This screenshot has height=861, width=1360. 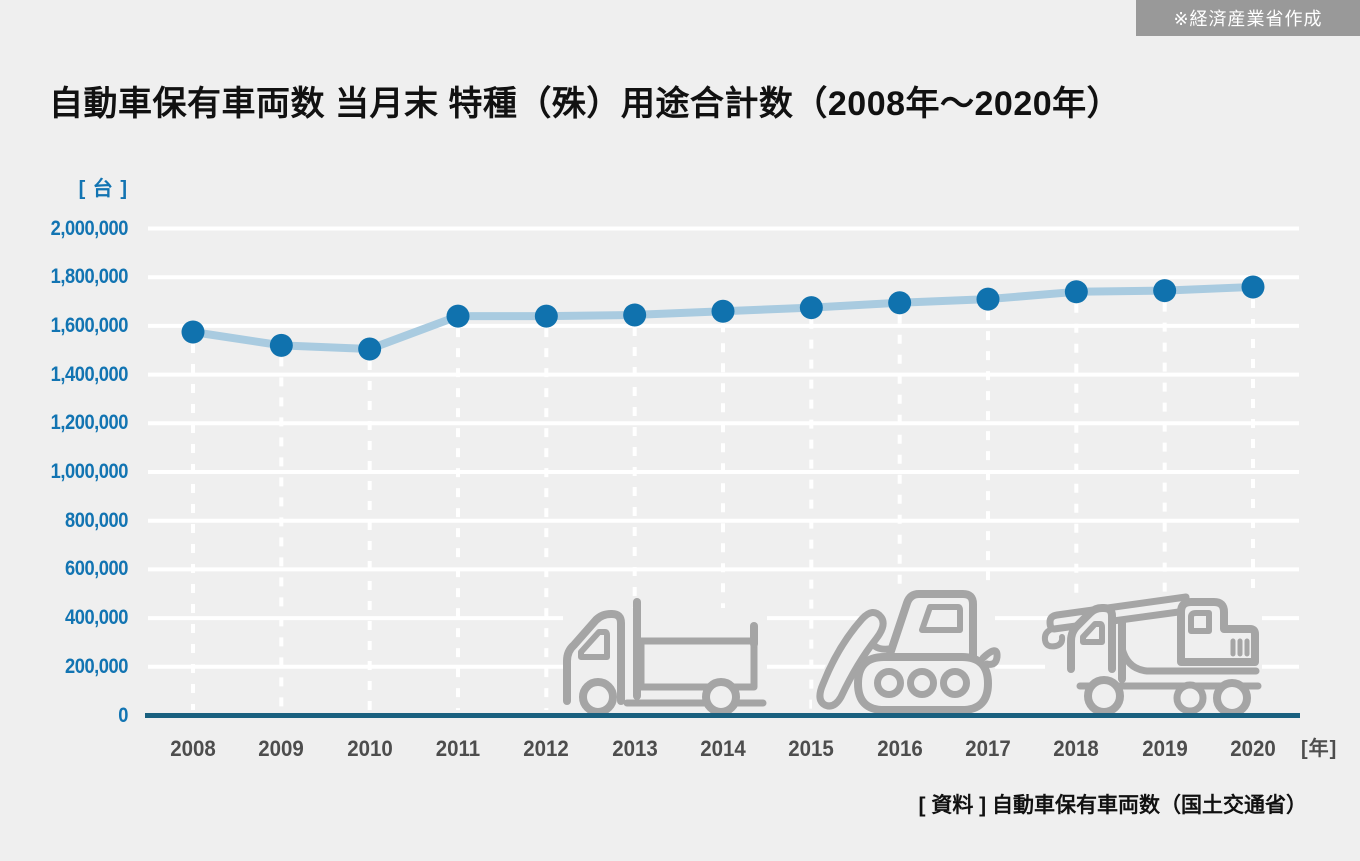 I want to click on y-tick-label: 2,000,000, so click(x=89, y=228).